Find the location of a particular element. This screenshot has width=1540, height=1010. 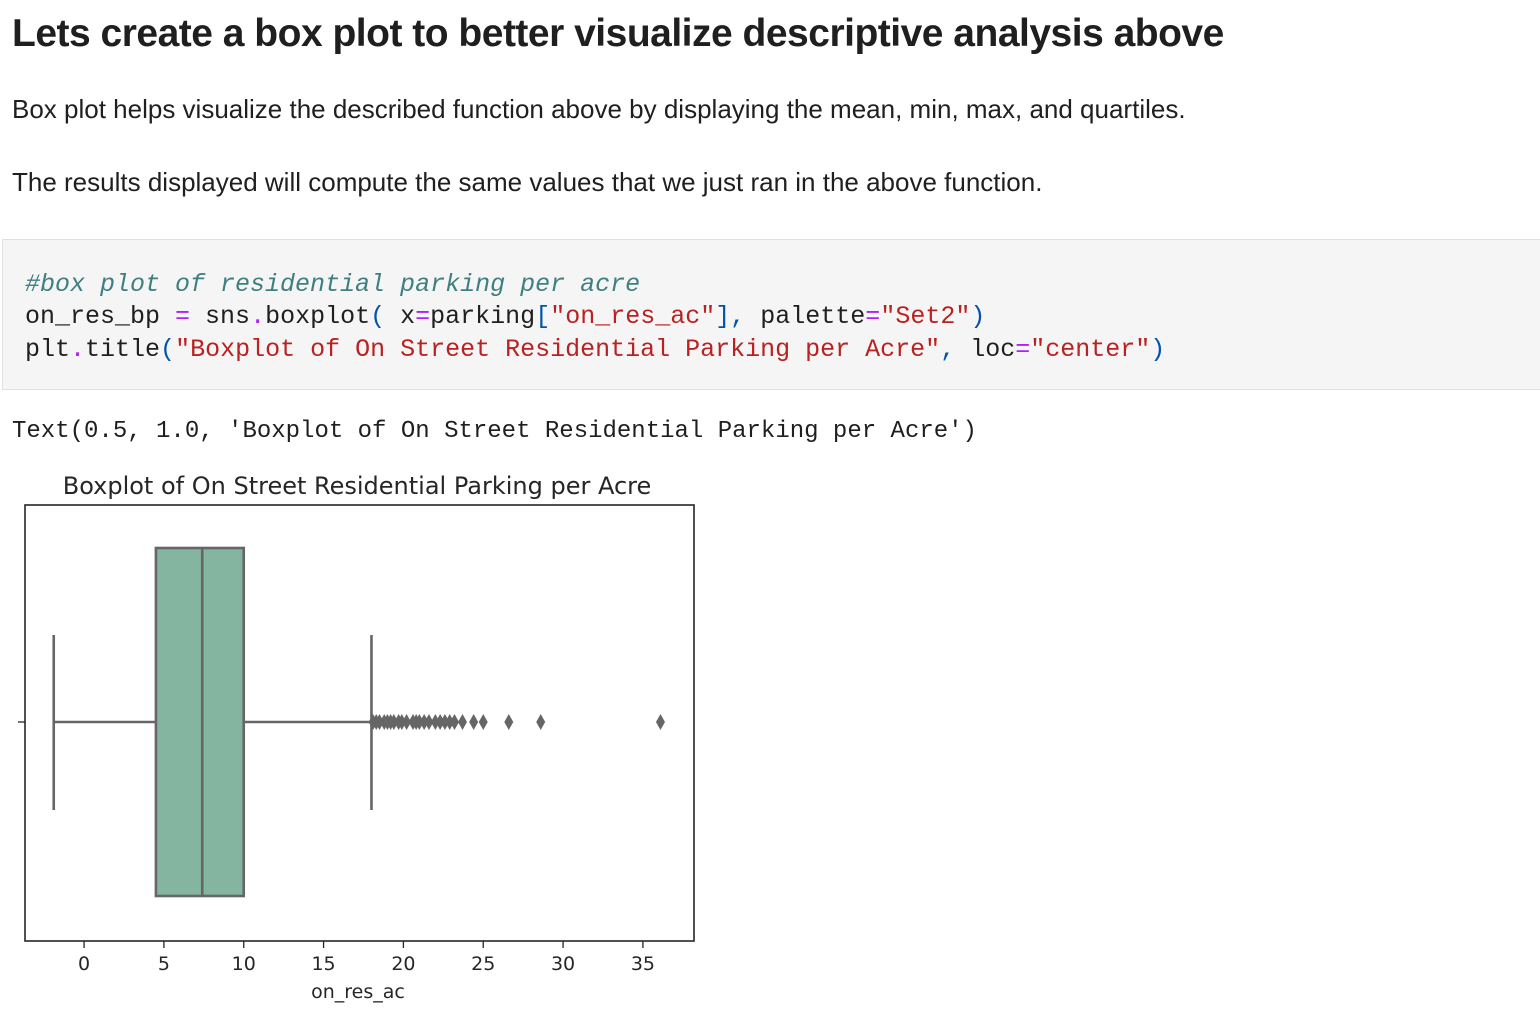

x-tick-label: 25 is located at coordinates (483, 964).